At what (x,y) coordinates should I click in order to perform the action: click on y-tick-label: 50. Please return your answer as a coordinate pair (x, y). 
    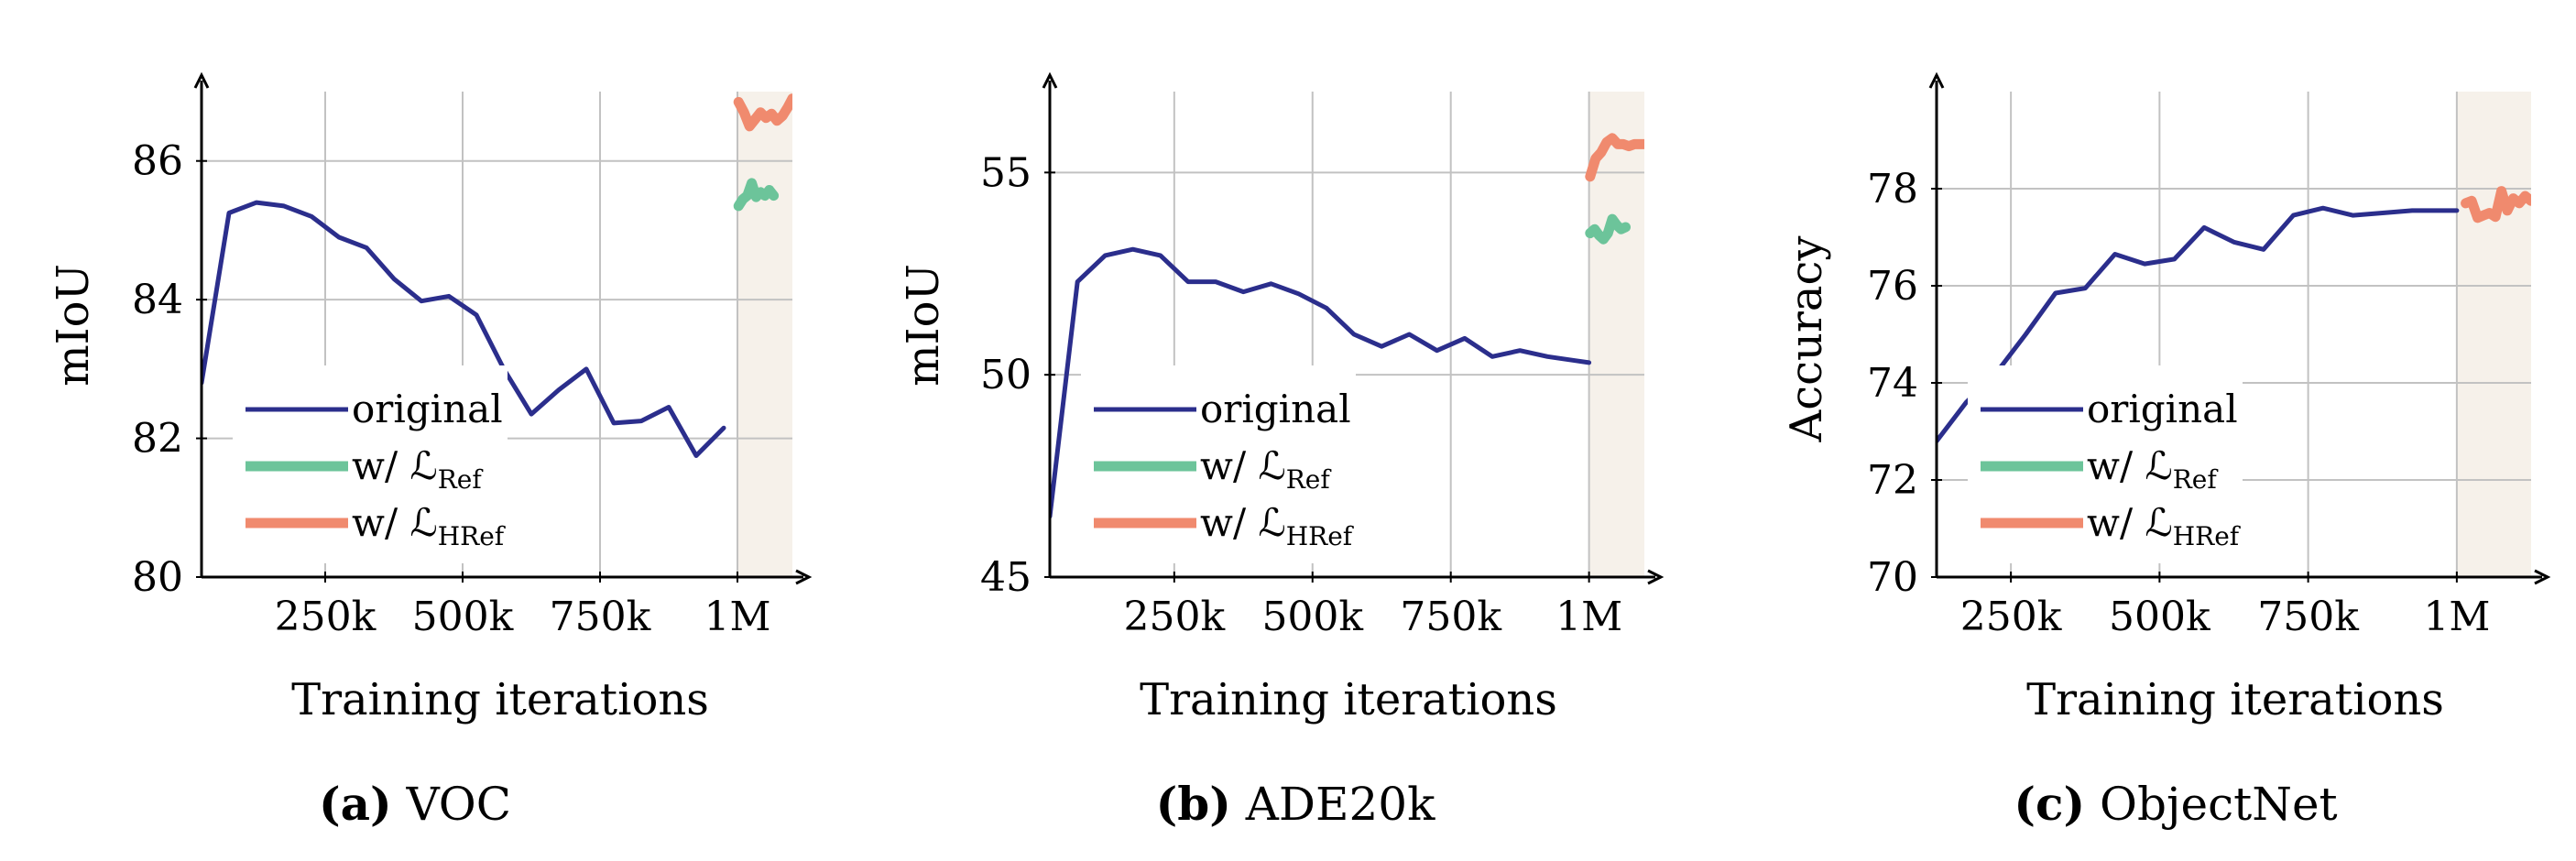
    Looking at the image, I should click on (1006, 375).